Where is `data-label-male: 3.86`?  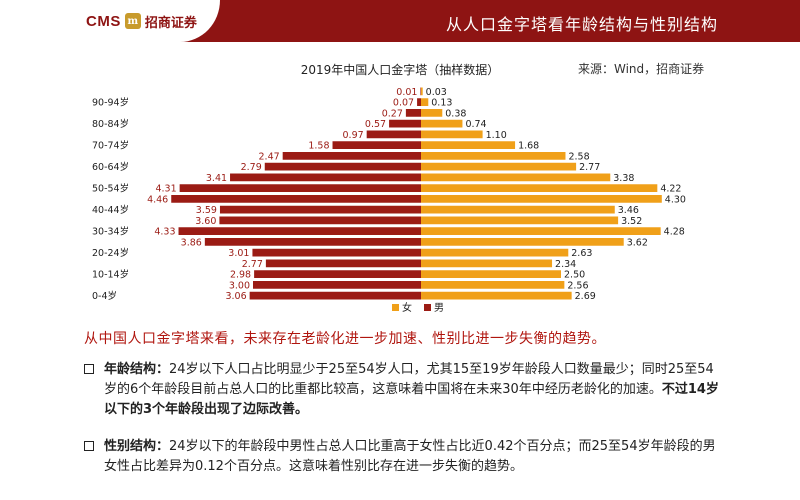
data-label-male: 3.86 is located at coordinates (191, 242).